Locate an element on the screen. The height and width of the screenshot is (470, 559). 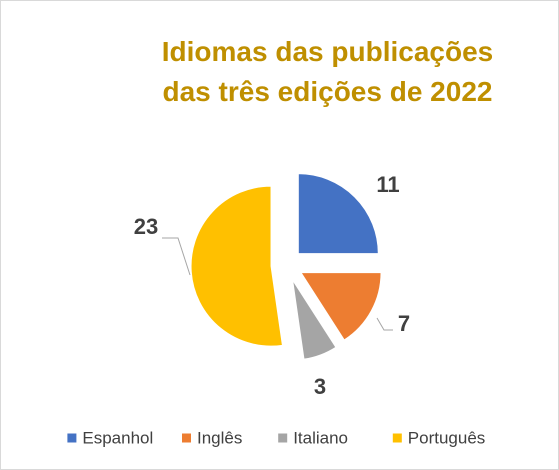
legend-label: Espanhol is located at coordinates (117, 437).